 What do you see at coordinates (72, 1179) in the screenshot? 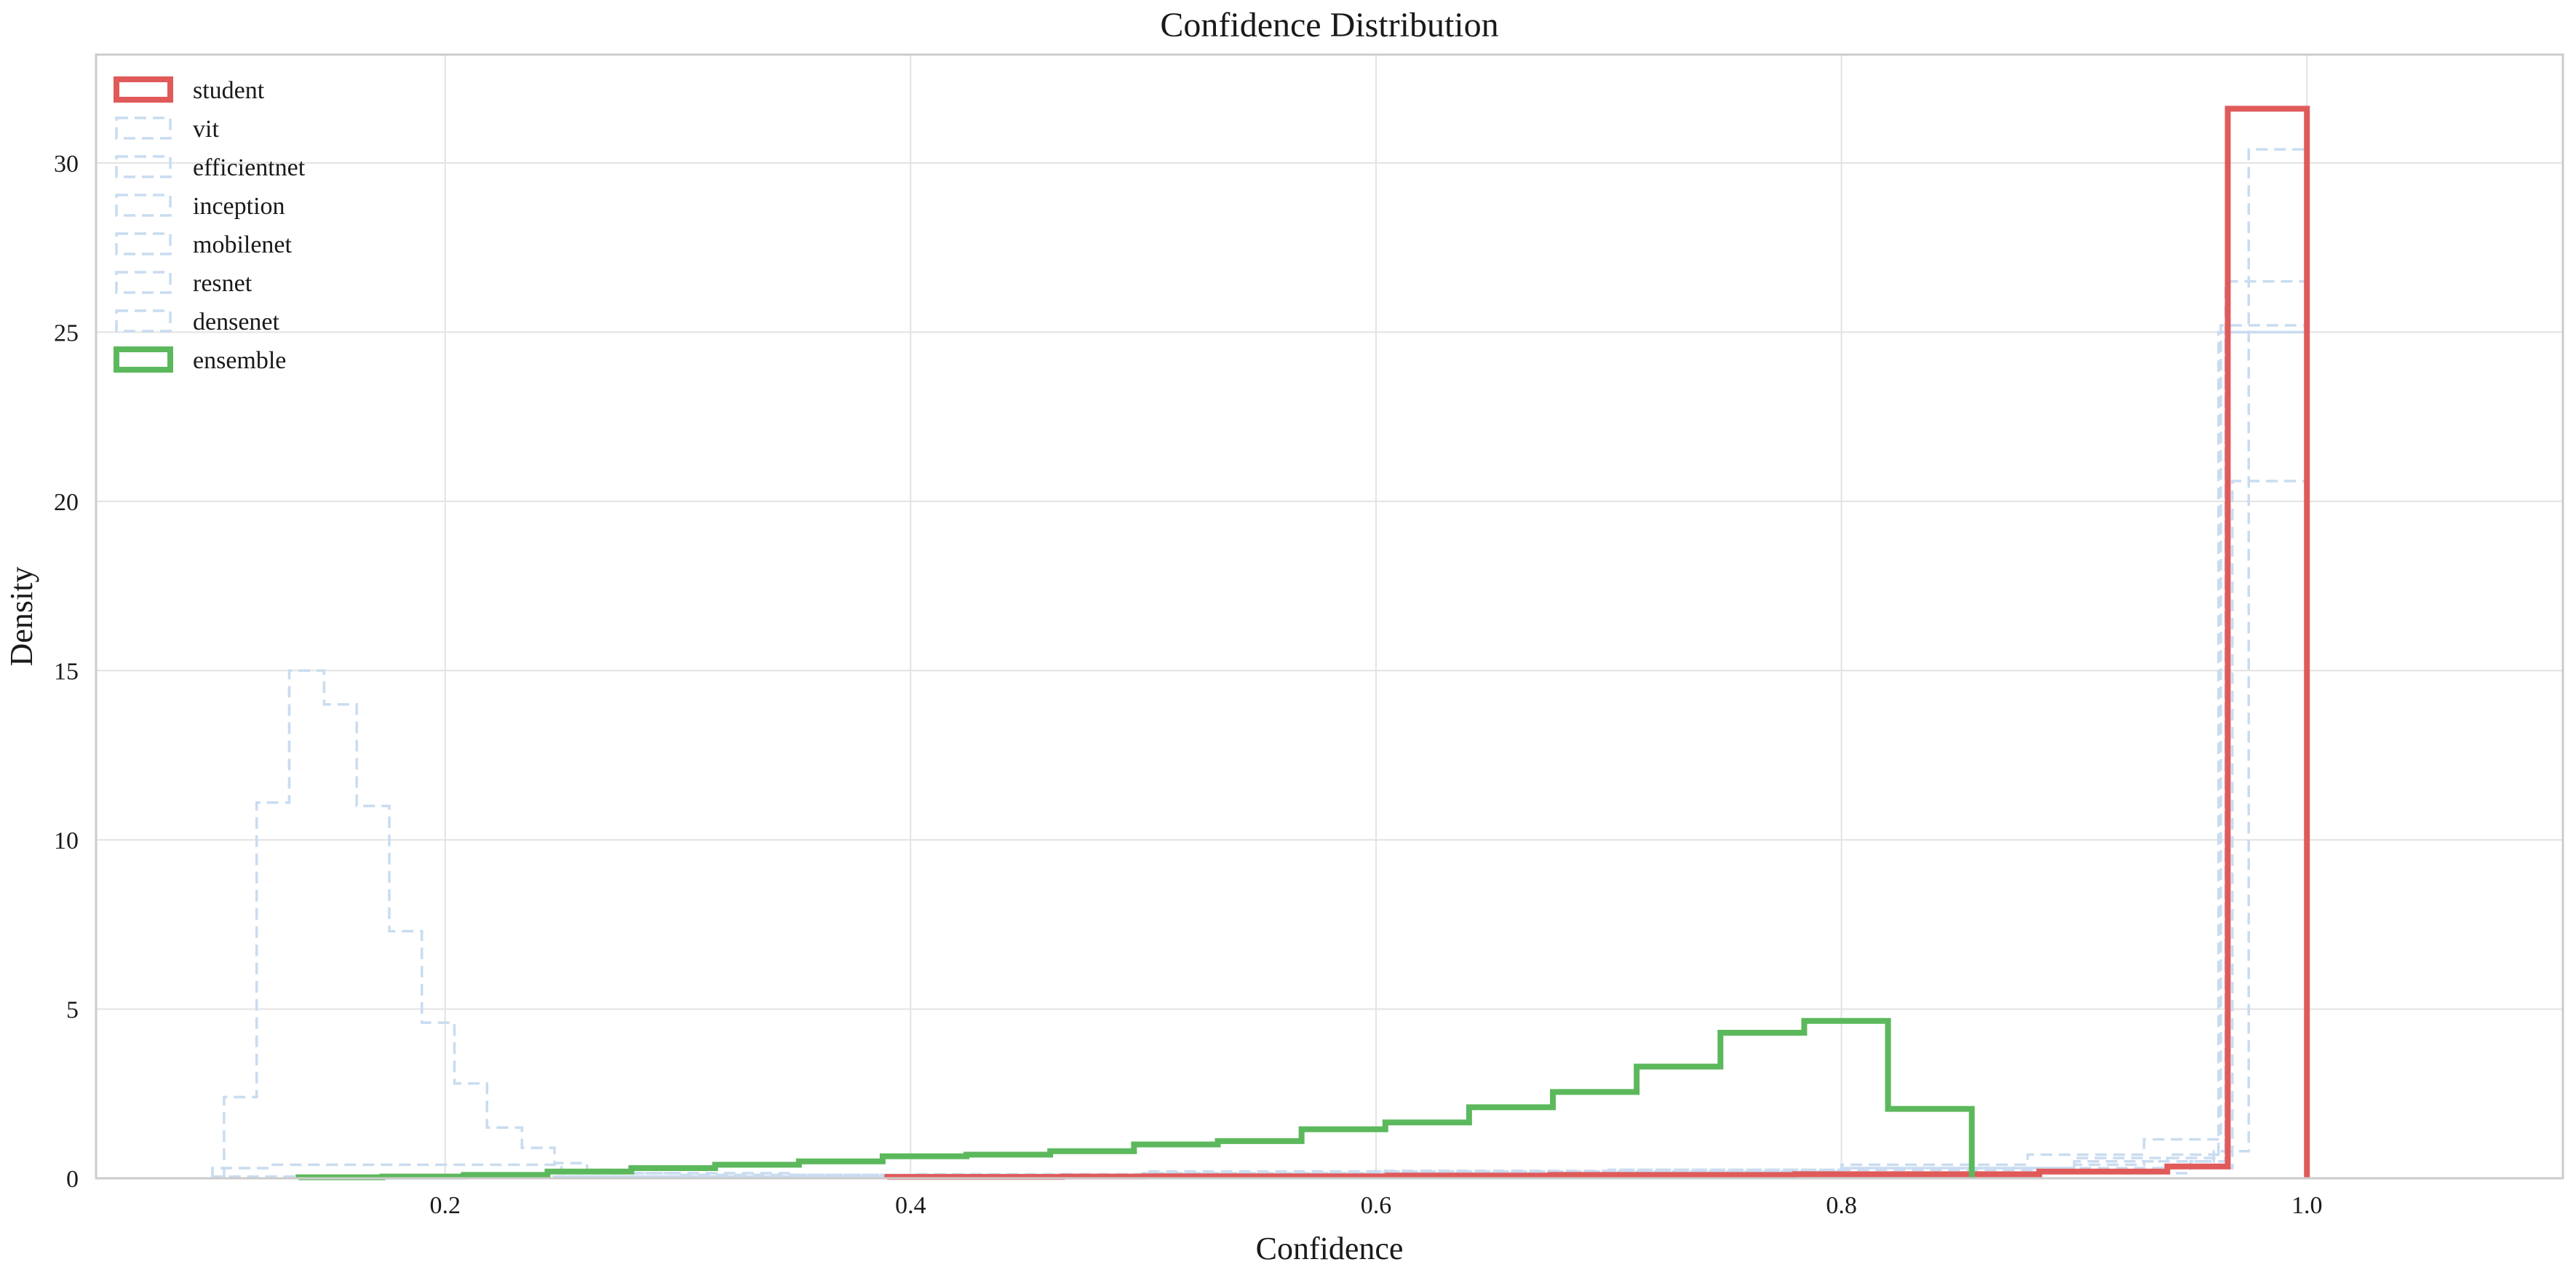
I see `y-tick-label: 0` at bounding box center [72, 1179].